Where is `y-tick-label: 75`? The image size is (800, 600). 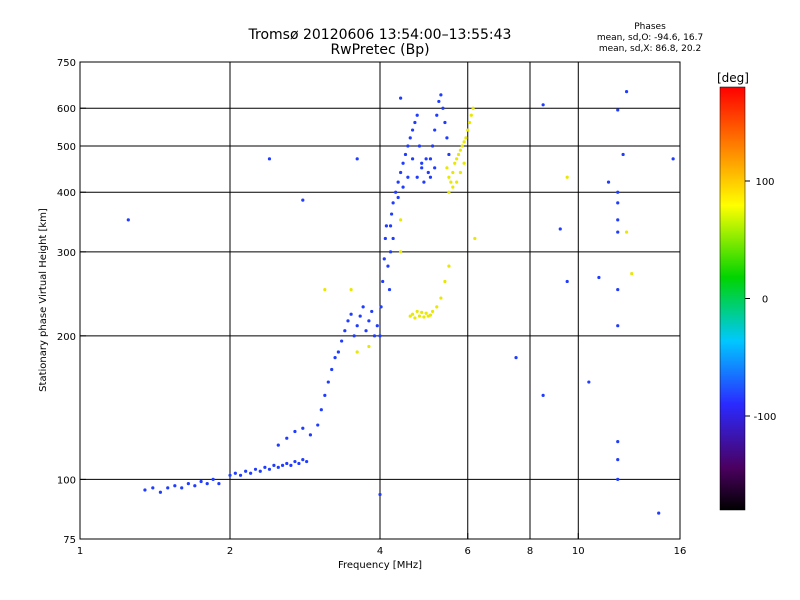
y-tick-label: 75 is located at coordinates (69, 540).